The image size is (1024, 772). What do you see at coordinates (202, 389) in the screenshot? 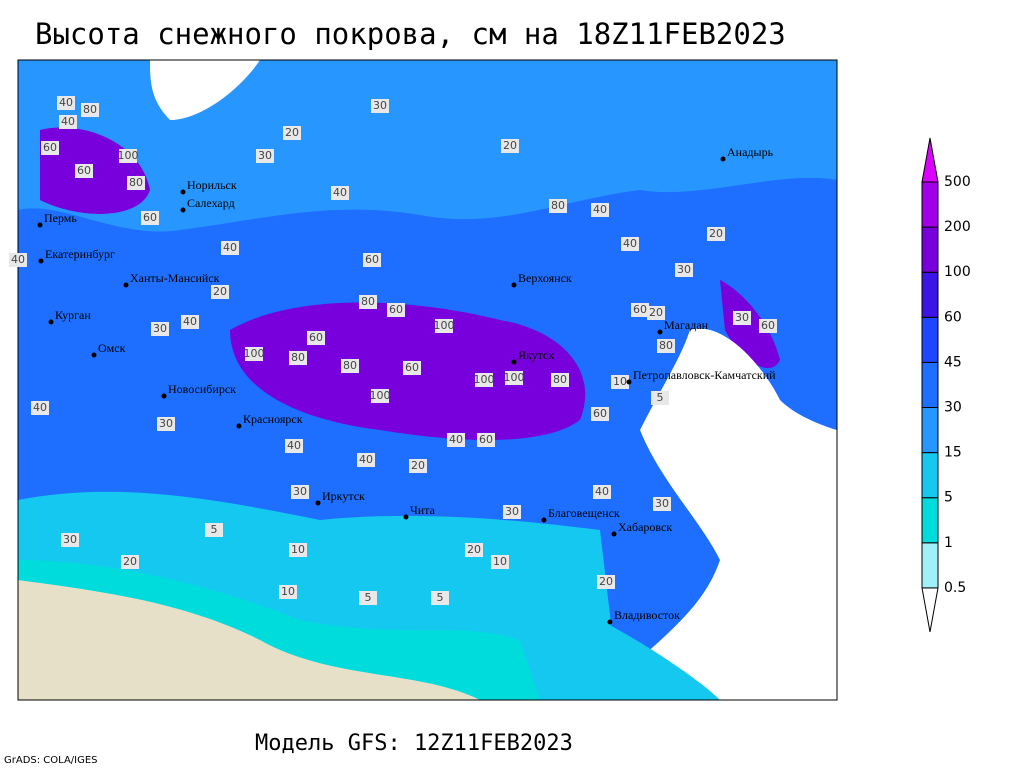
I see `city-label: Новосибирск` at bounding box center [202, 389].